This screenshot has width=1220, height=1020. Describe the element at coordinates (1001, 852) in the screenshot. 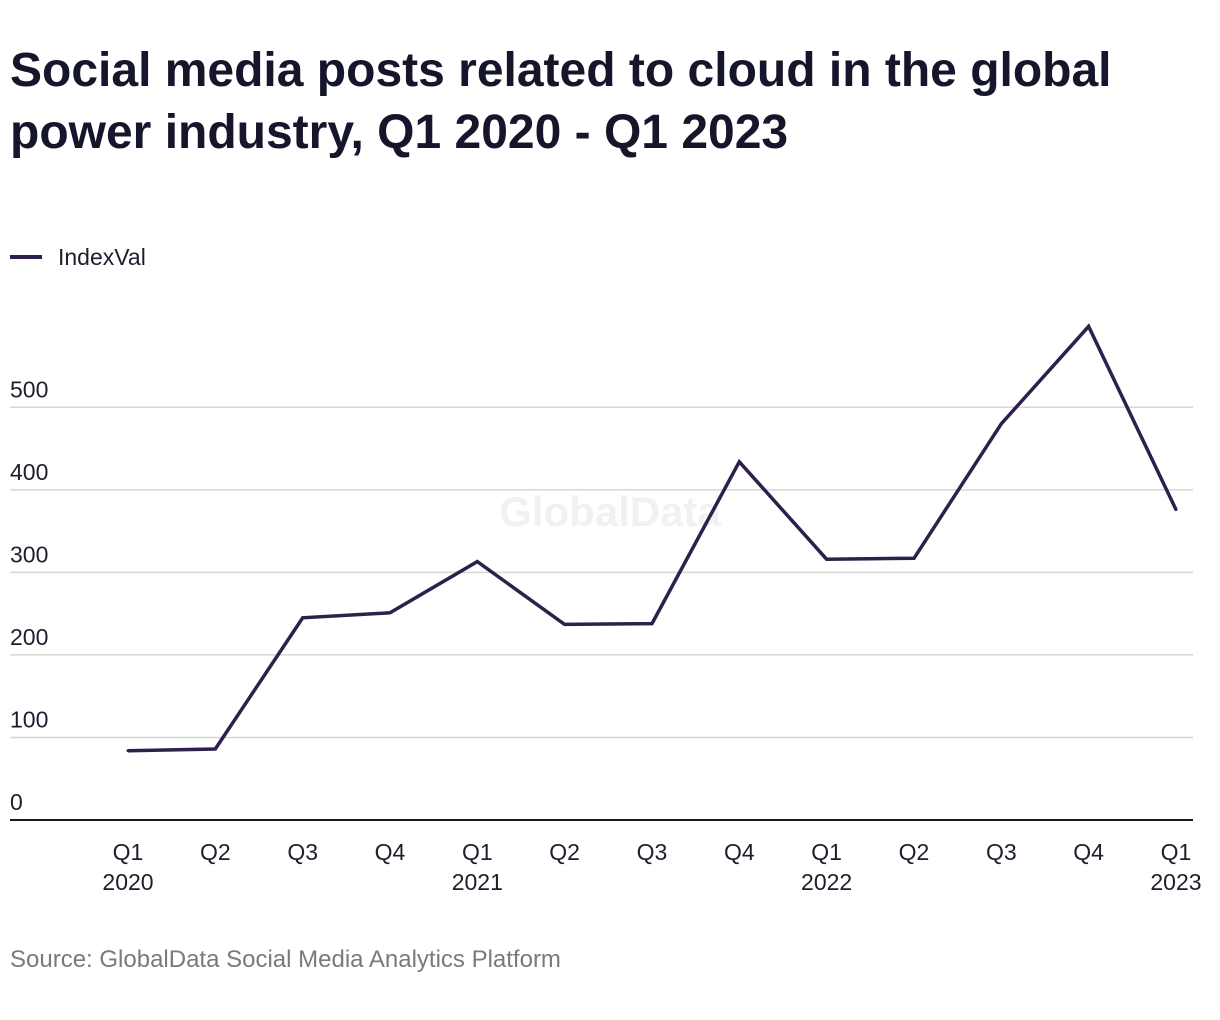

I see `x-tick-label-10-0: Q3` at that location.